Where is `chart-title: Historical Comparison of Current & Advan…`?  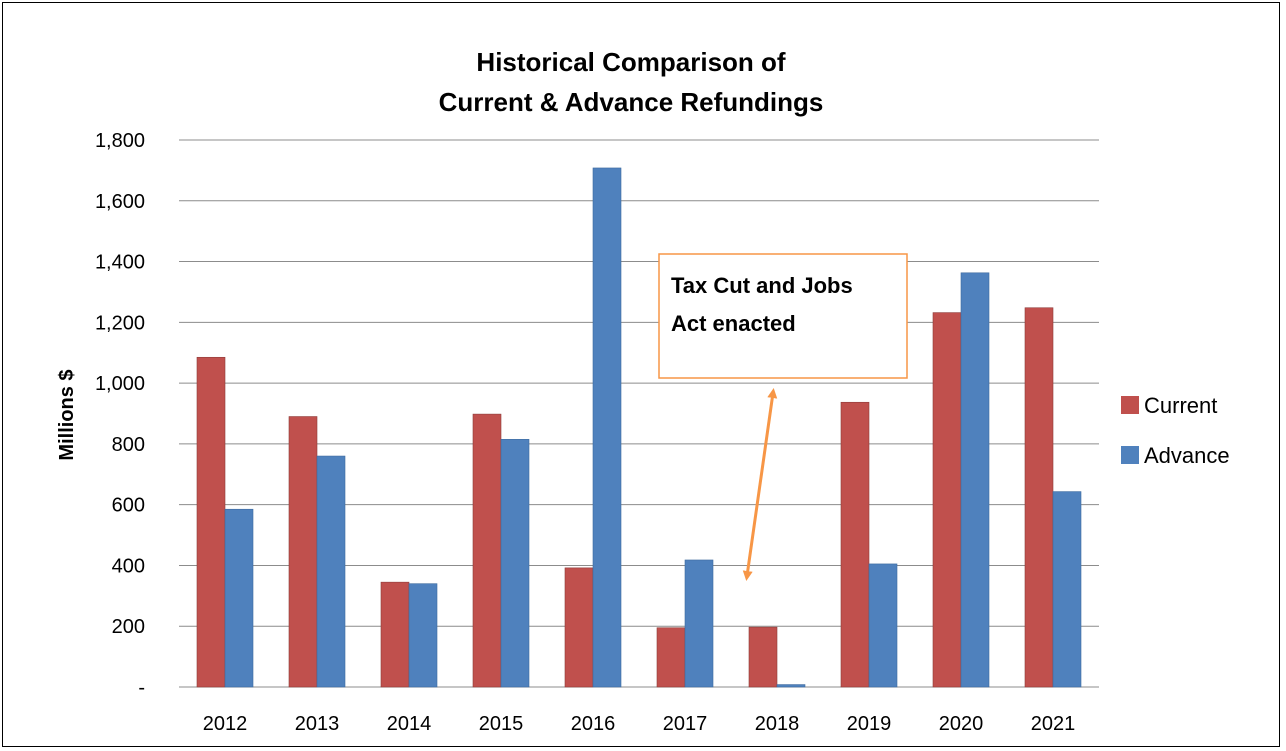
chart-title: Historical Comparison of Current & Advan… is located at coordinates (631, 82).